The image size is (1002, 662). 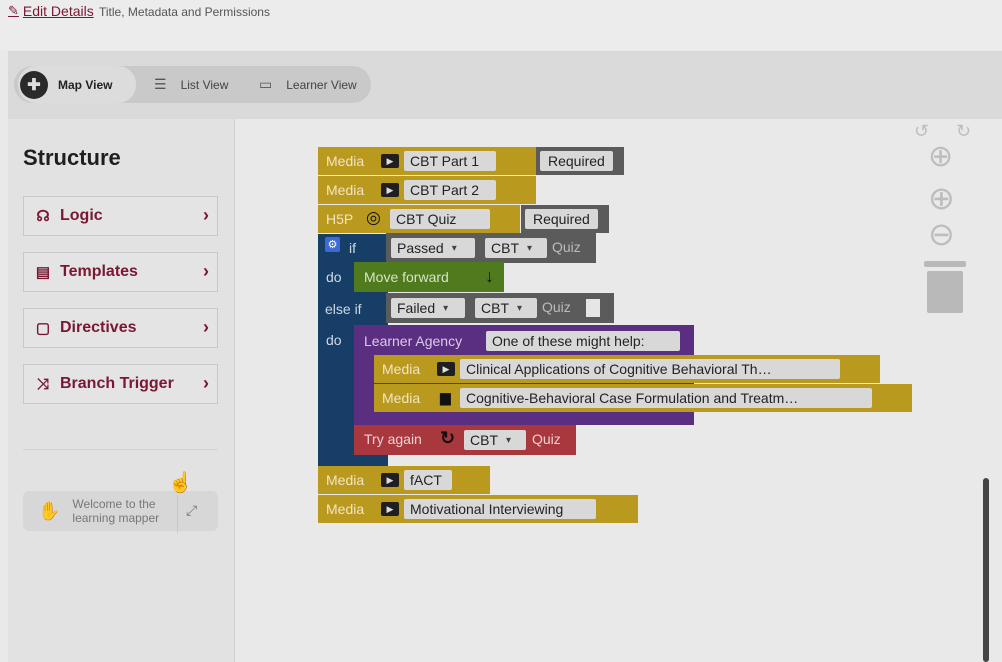 What do you see at coordinates (489, 276) in the screenshot?
I see `arrow-down-icon: ↓` at bounding box center [489, 276].